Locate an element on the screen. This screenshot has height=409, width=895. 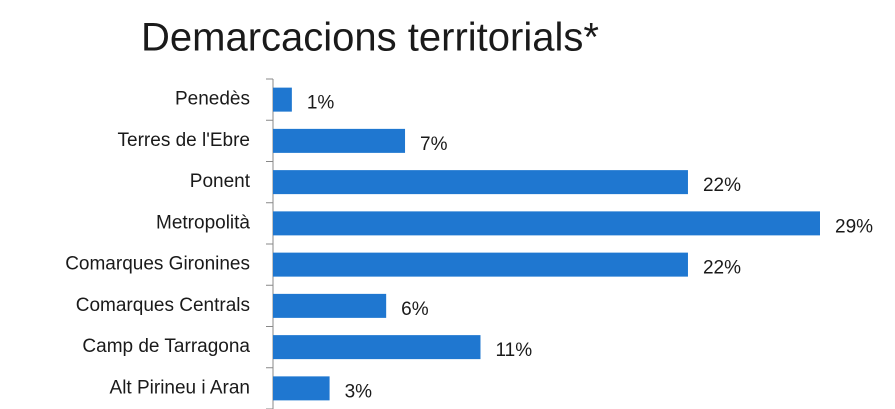
data-label: 11% is located at coordinates (513, 350).